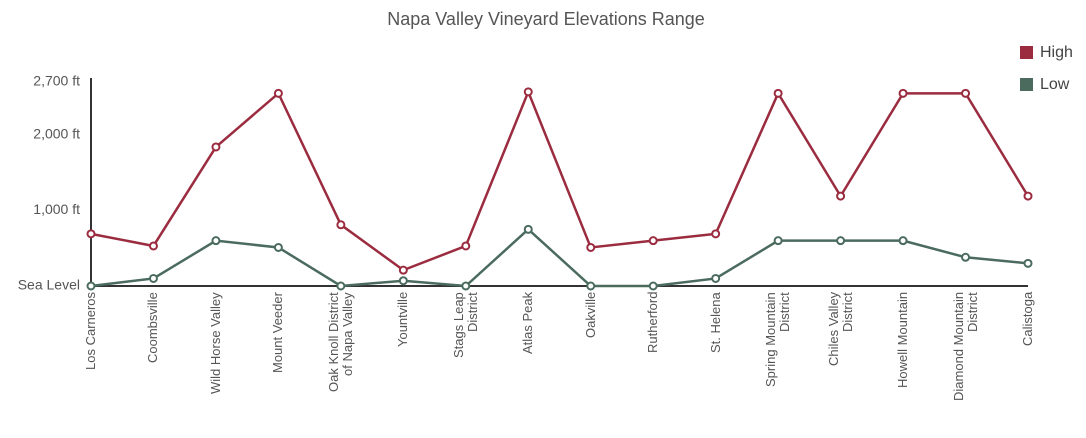  I want to click on legend-label: High, so click(1056, 52).